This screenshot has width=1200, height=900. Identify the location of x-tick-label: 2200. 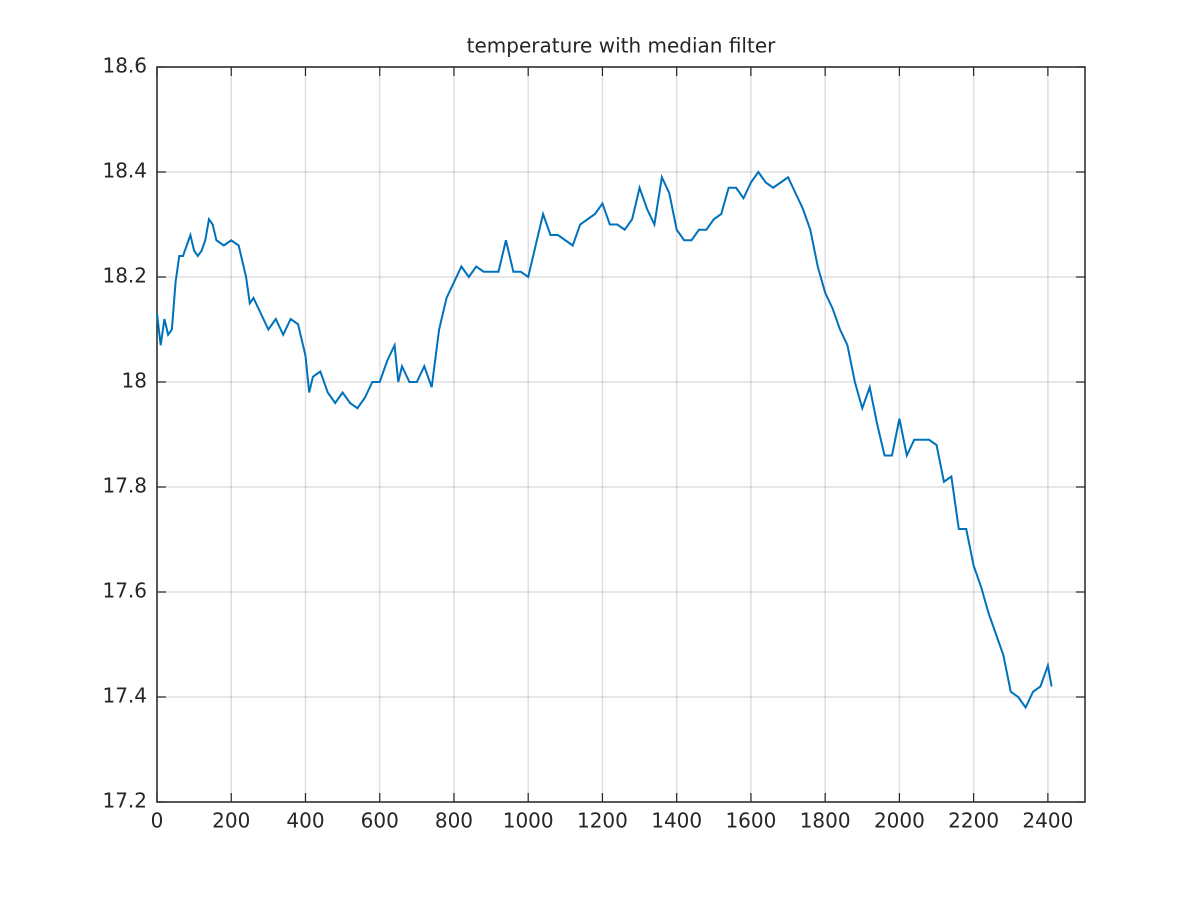
(973, 821).